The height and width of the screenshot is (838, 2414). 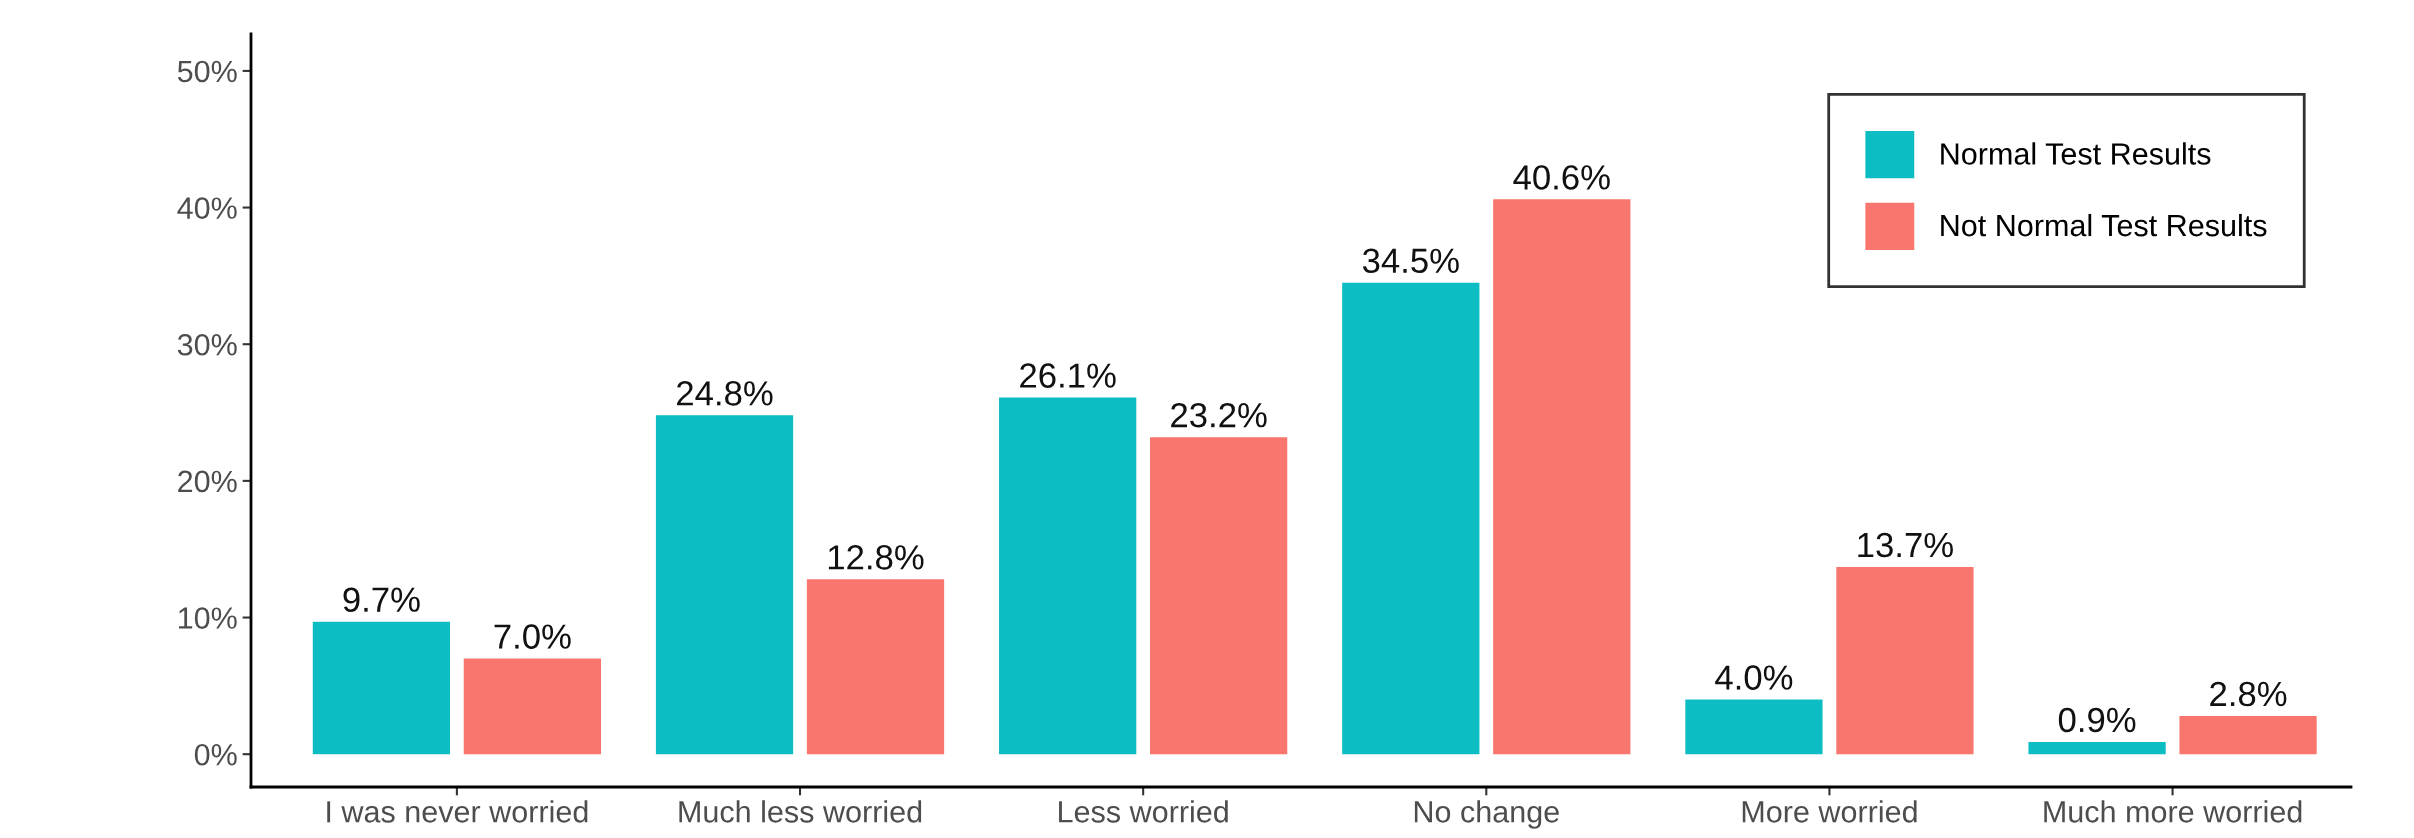 I want to click on data-label: 4.0%, so click(x=1754, y=677).